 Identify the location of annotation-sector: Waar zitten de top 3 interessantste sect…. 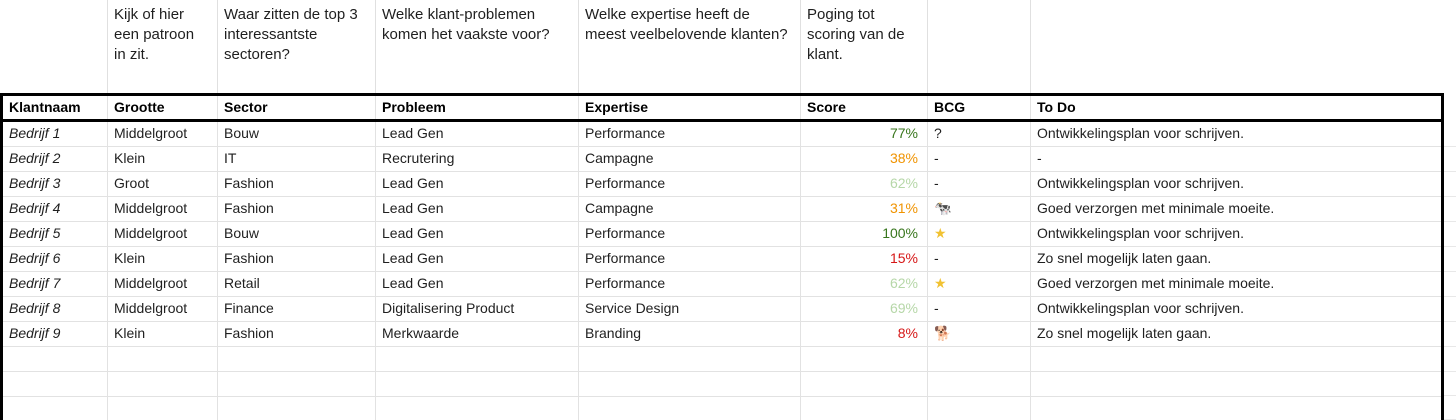
(296, 46).